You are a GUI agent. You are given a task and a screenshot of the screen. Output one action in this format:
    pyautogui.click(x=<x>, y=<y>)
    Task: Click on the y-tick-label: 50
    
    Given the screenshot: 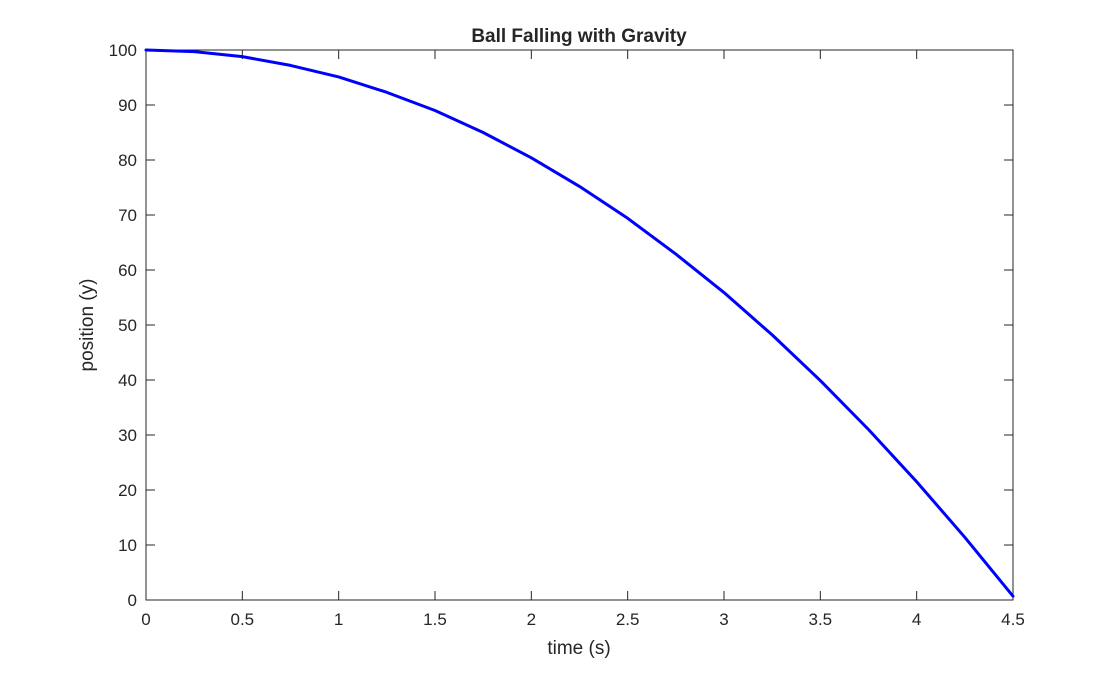 What is the action you would take?
    pyautogui.click(x=127, y=325)
    